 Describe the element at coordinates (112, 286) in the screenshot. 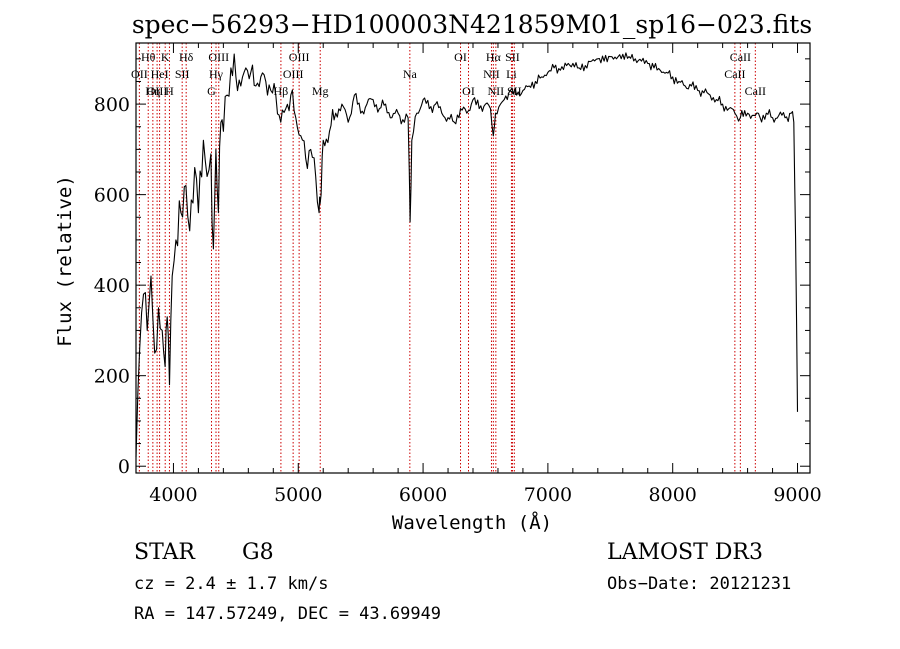

I see `y-tick-label: 400` at that location.